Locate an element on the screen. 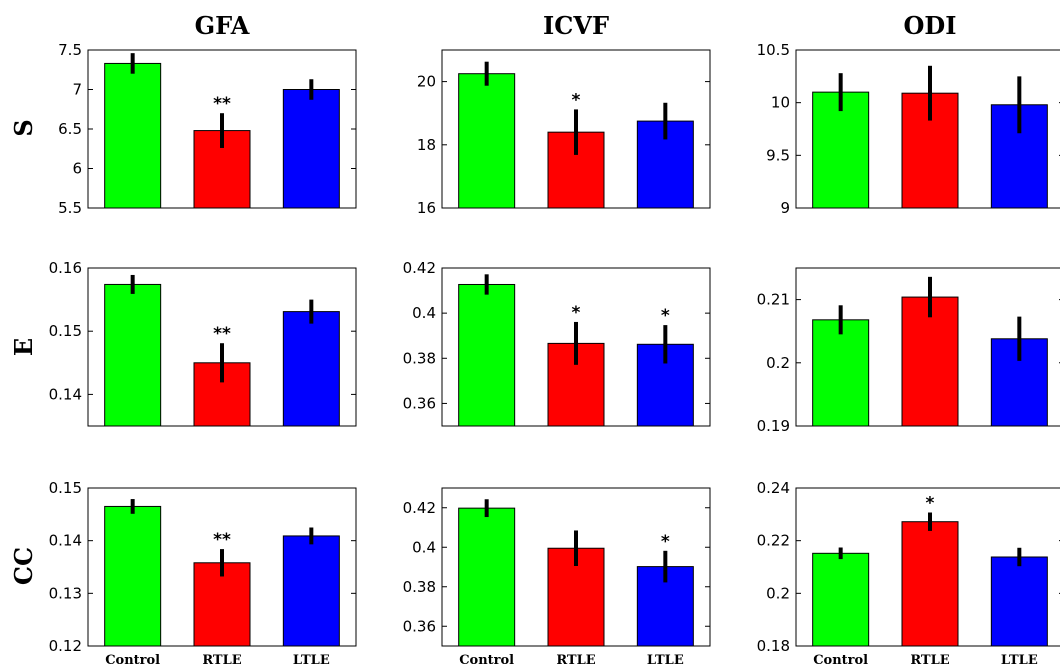 Image resolution: width=1060 pixels, height=670 pixels. y-tick-label: 0.21 is located at coordinates (773, 300).